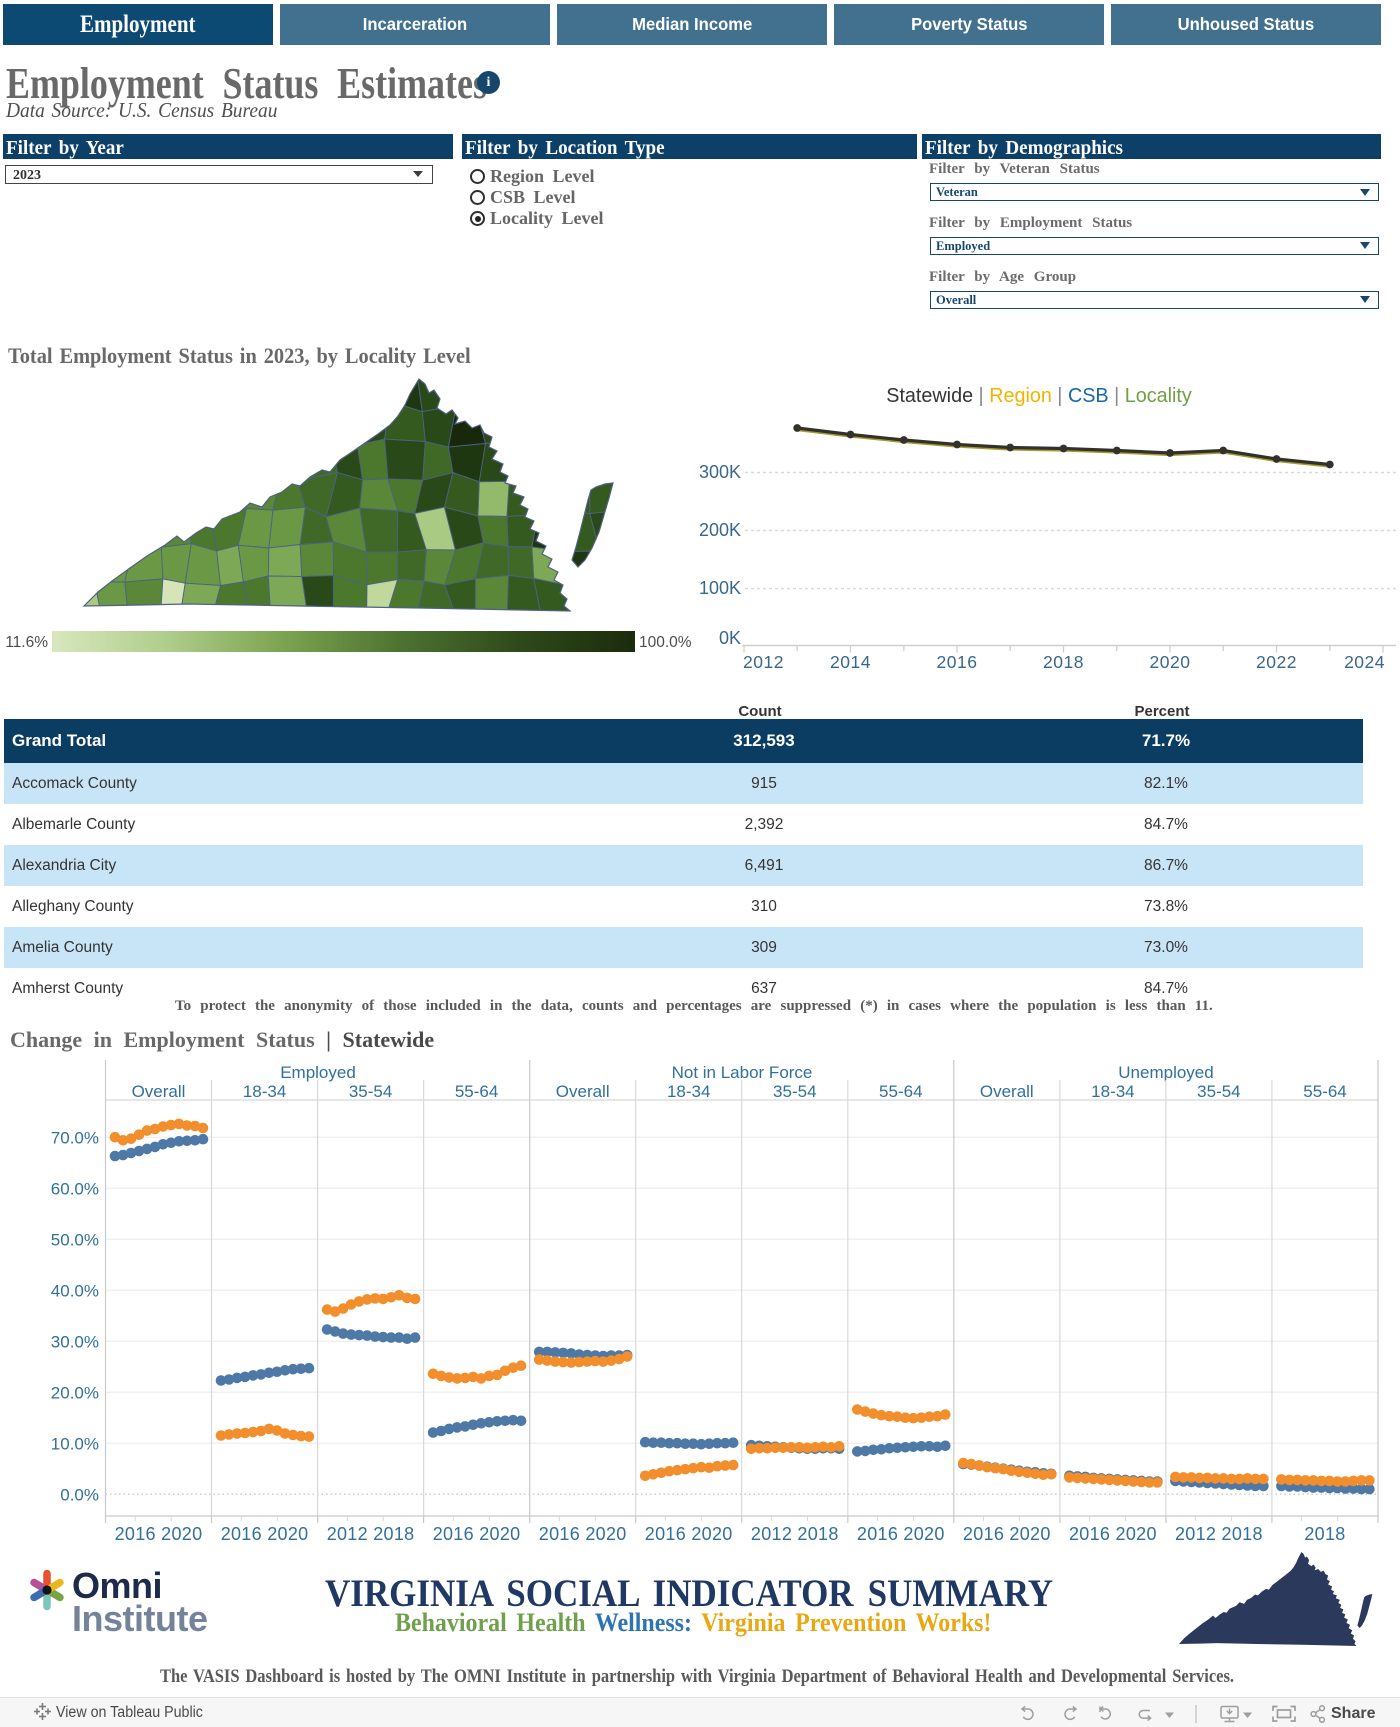 The image size is (1400, 1727). What do you see at coordinates (75, 1291) in the screenshot?
I see `svg-text: 40.0%` at bounding box center [75, 1291].